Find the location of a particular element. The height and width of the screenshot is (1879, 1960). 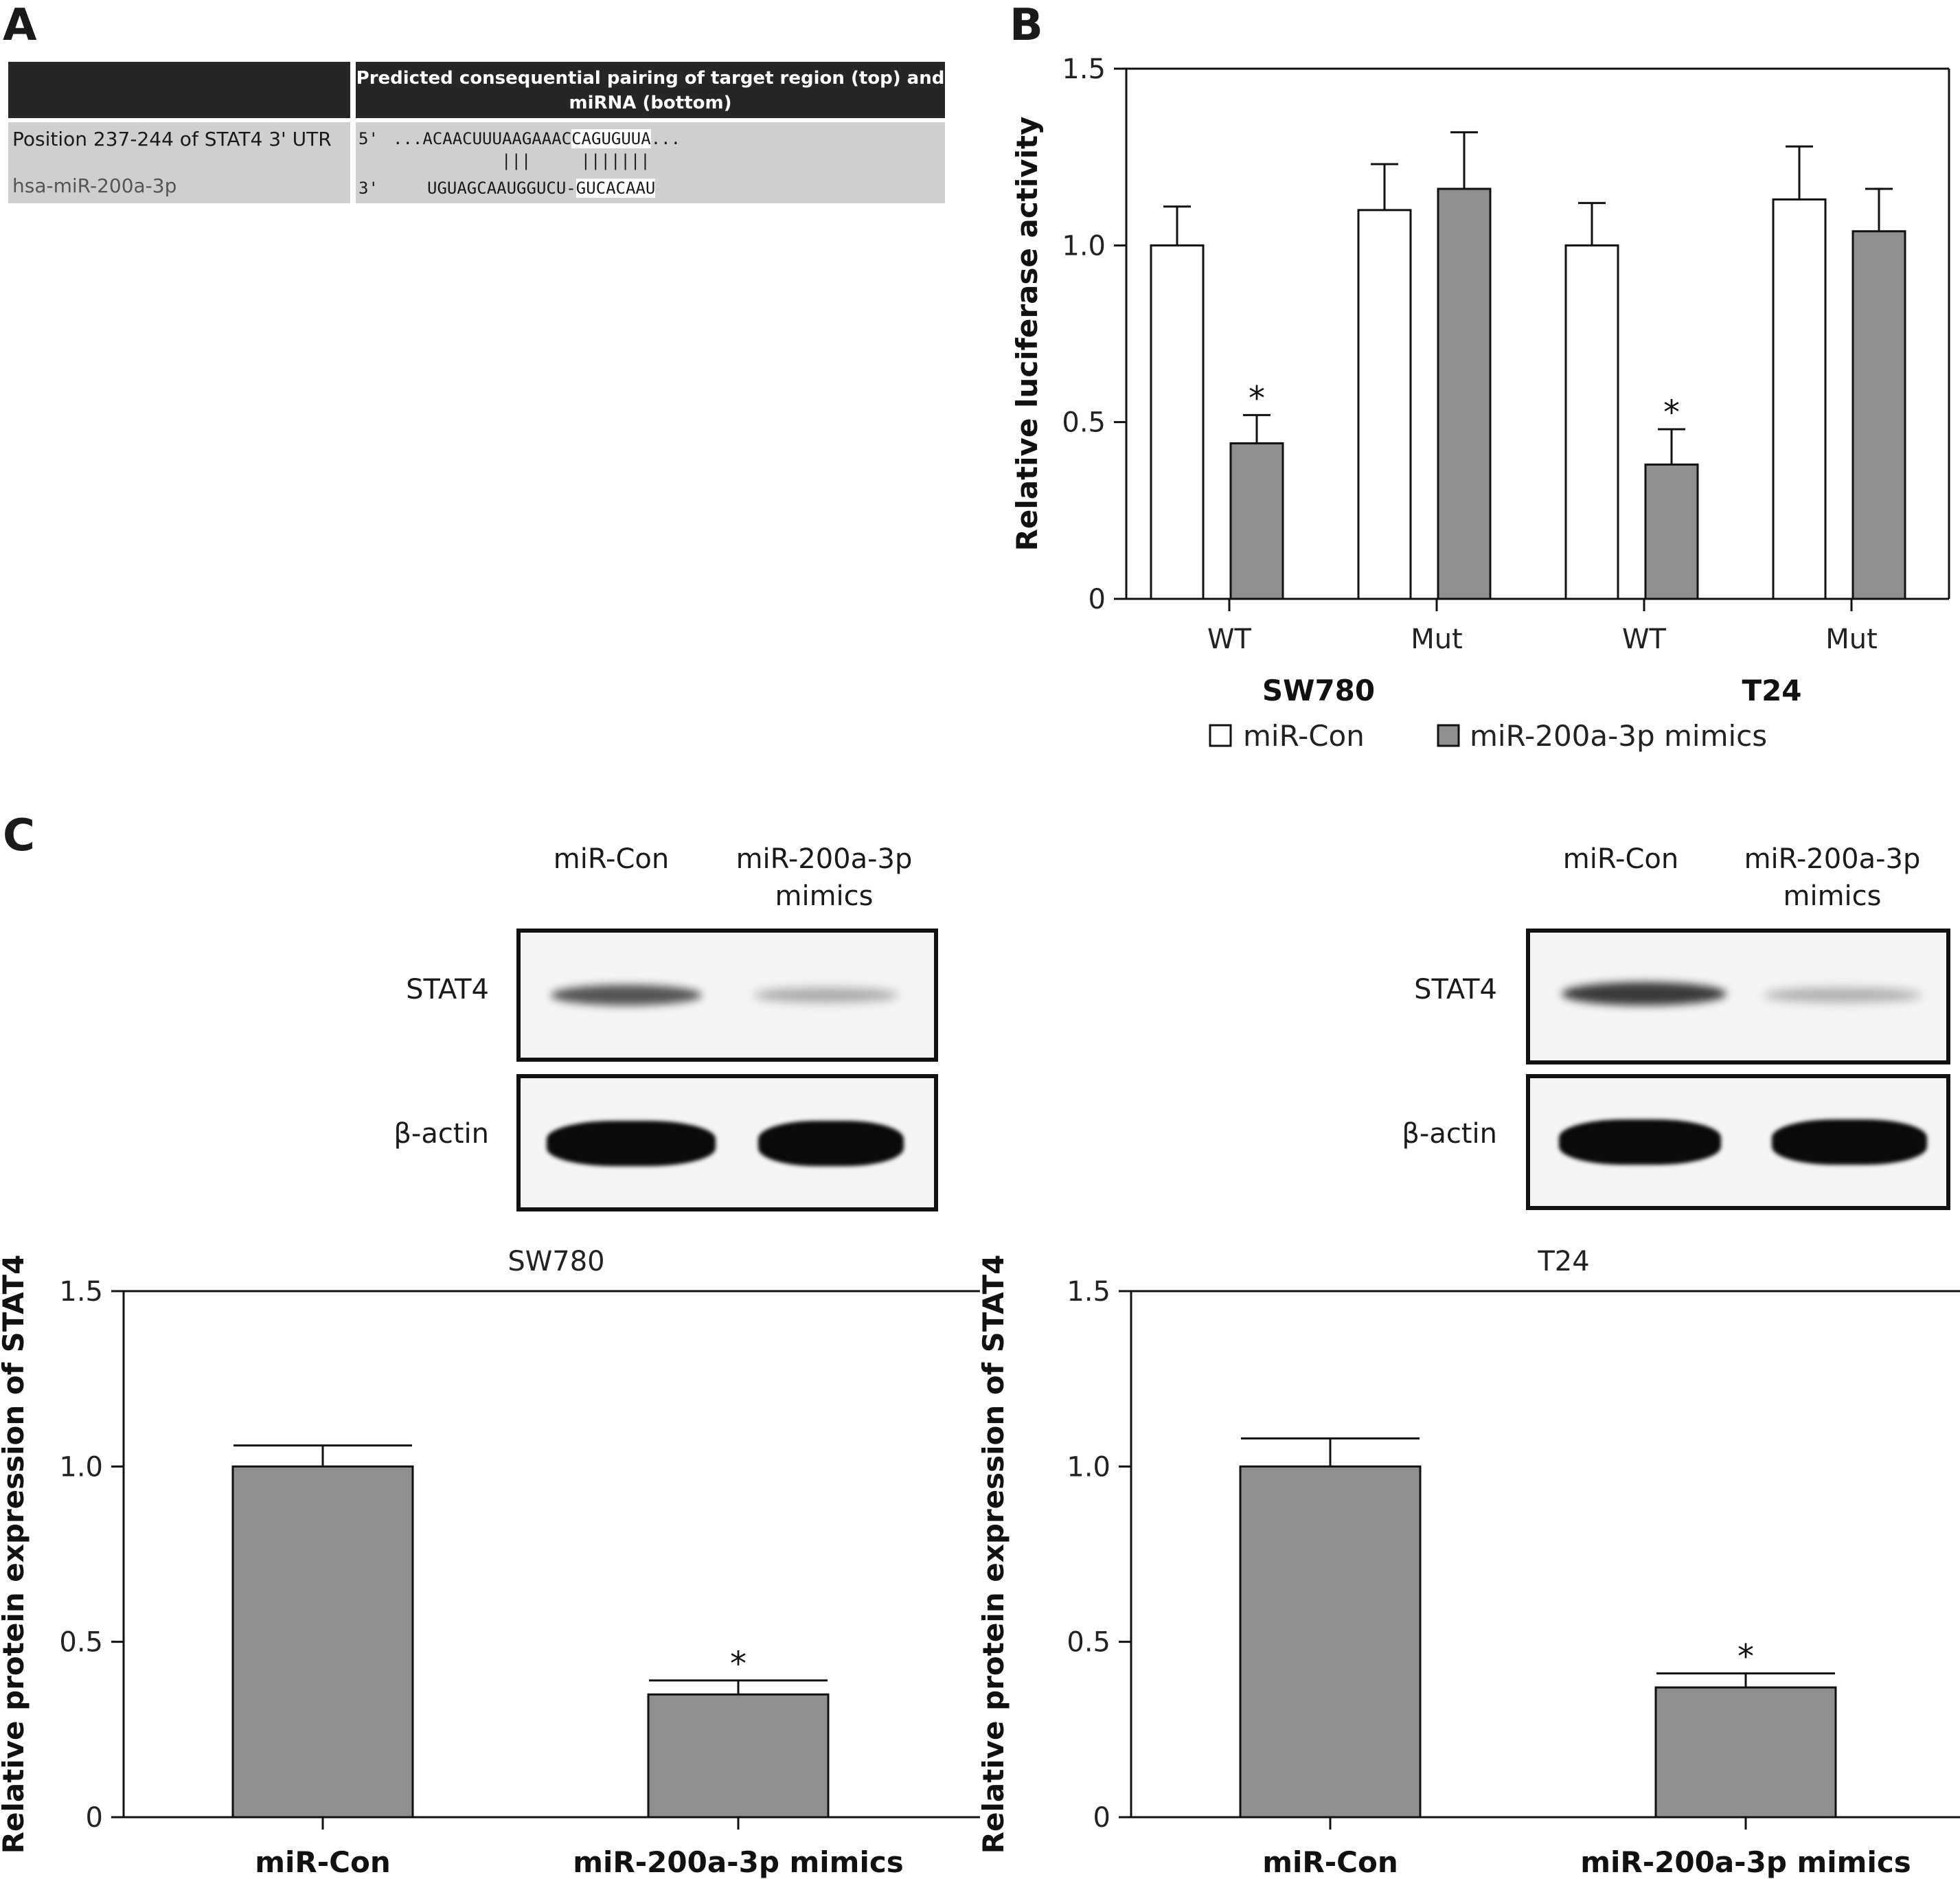

cell-label-t24: T24 is located at coordinates (1771, 690).